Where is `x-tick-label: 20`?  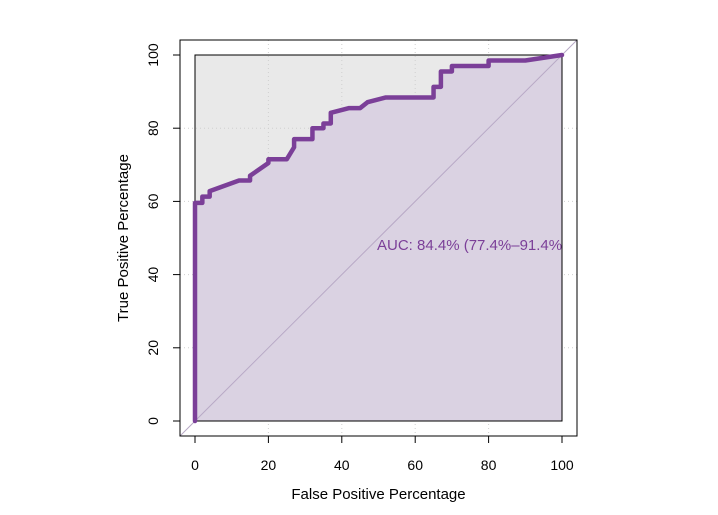
x-tick-label: 20 is located at coordinates (269, 465).